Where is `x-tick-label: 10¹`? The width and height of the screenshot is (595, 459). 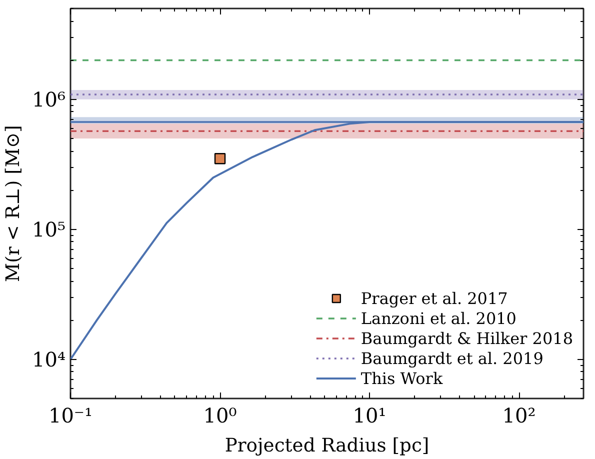
x-tick-label: 10¹ is located at coordinates (369, 416).